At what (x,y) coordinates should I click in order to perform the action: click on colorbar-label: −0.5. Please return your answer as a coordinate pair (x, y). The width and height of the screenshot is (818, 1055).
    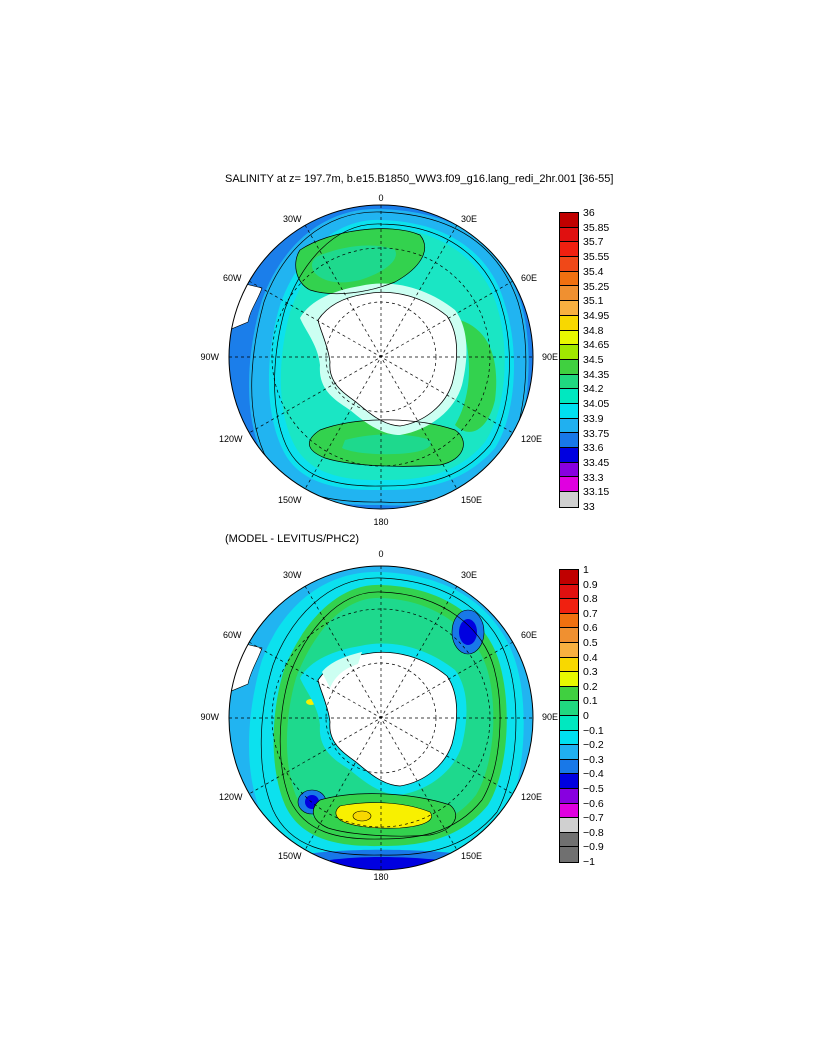
    Looking at the image, I should click on (593, 789).